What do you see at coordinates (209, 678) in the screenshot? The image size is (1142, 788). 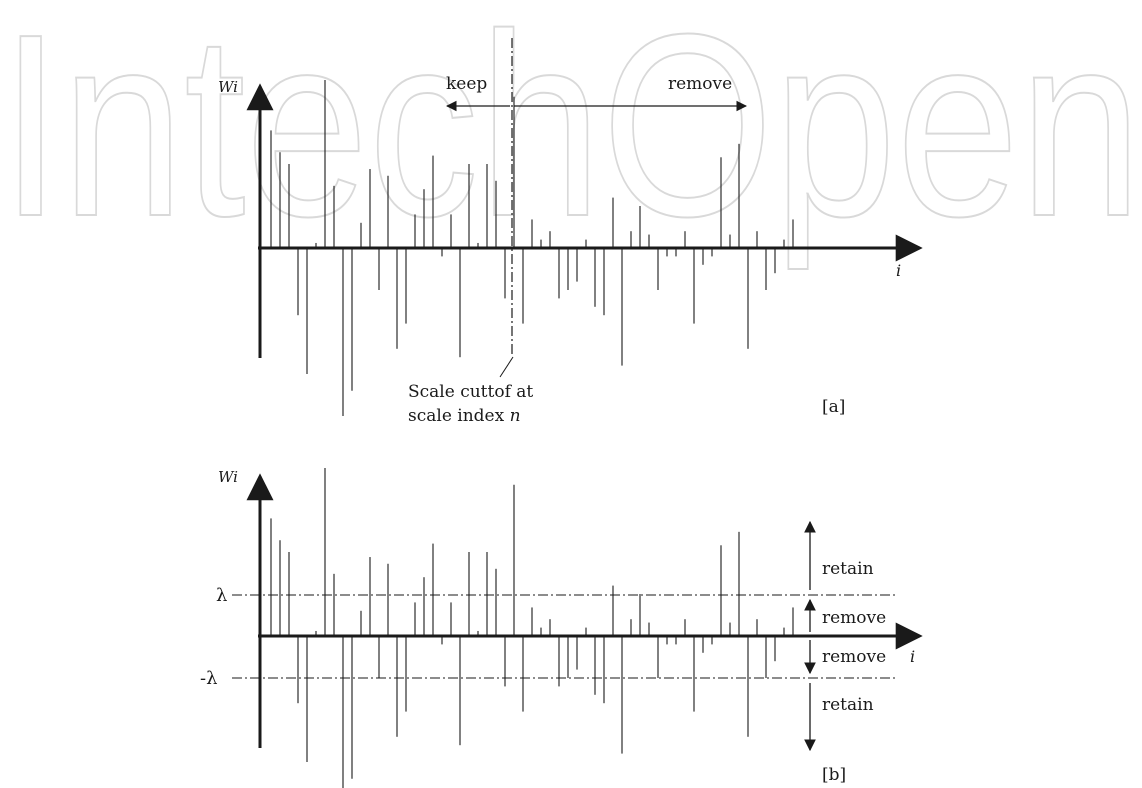 I see `threshold-label-negative: -λ` at bounding box center [209, 678].